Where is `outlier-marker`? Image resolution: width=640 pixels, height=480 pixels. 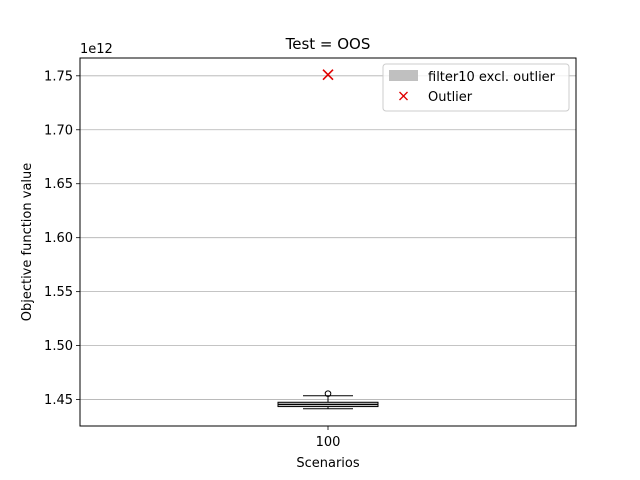
outlier-marker is located at coordinates (328, 75).